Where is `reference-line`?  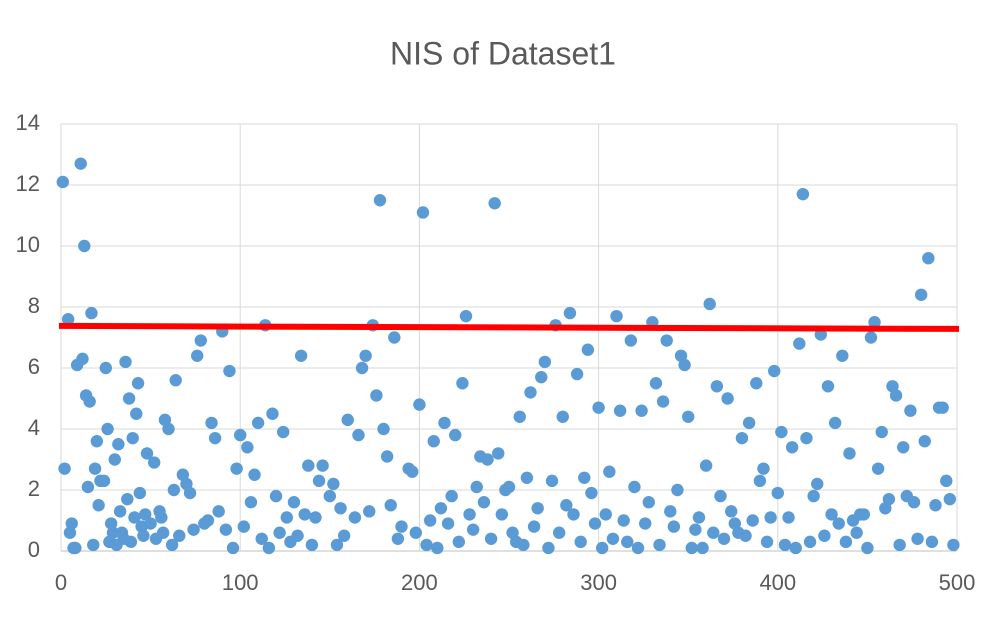
reference-line is located at coordinates (509, 327).